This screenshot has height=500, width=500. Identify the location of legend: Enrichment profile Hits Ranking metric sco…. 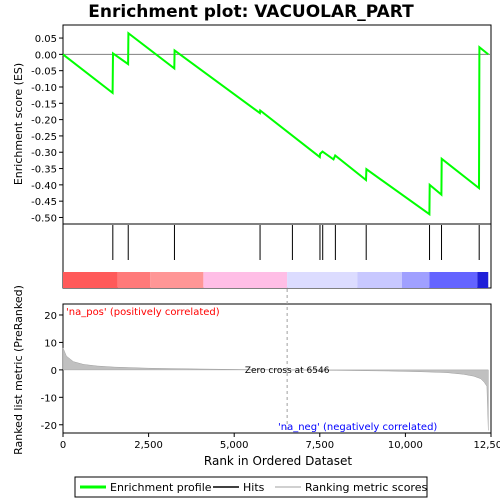
(253, 487).